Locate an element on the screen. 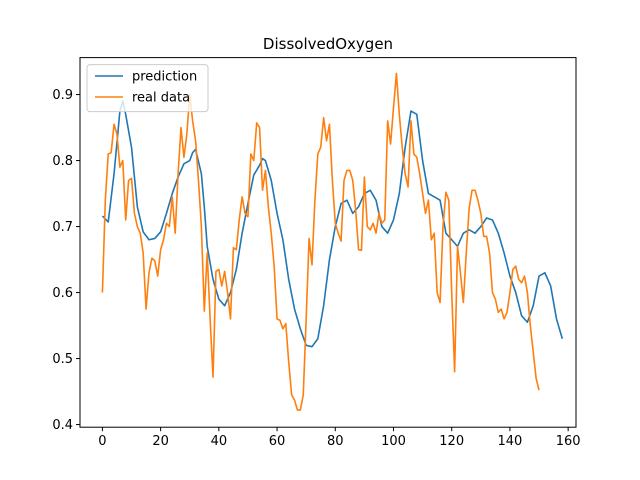  y-tick-label: 0.8 is located at coordinates (62, 161).